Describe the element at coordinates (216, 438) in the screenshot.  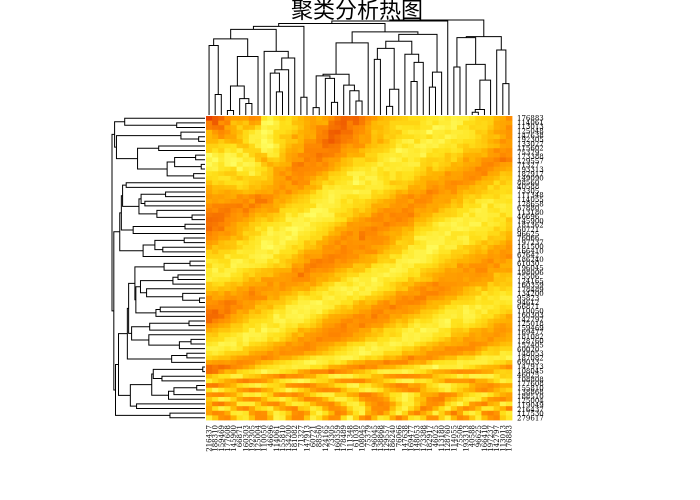
I see `column-label: 188310` at that location.